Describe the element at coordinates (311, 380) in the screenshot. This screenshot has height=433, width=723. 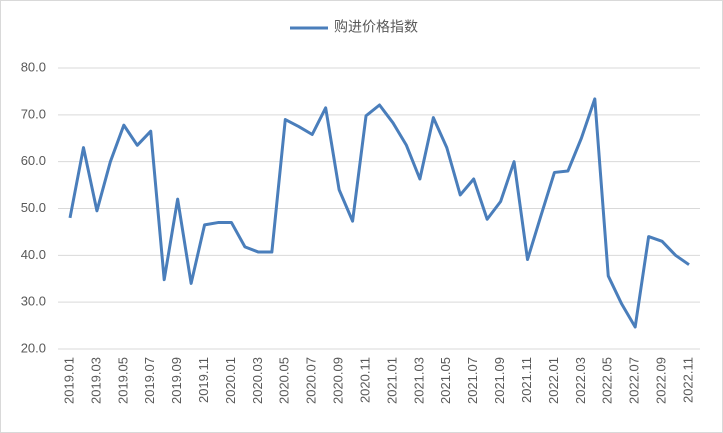
I see `x-tick-label: 2020.07` at that location.